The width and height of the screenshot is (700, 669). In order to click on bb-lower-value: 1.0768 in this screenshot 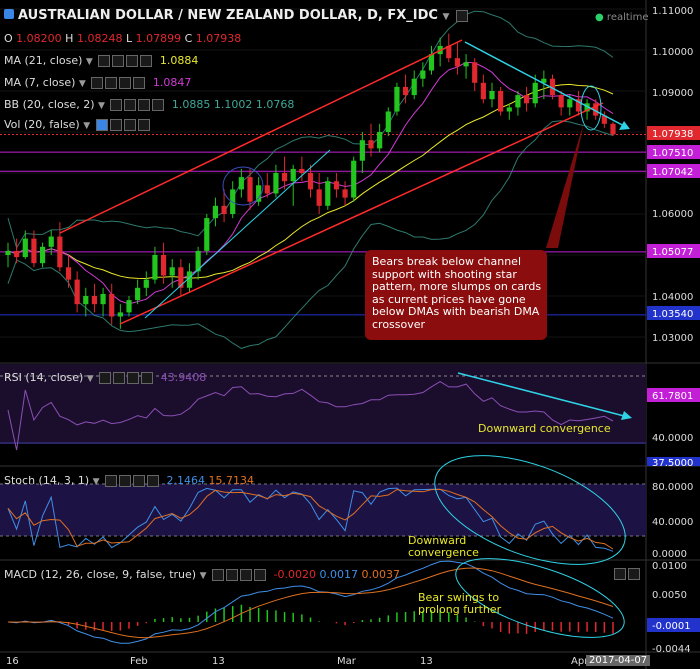, I will do `click(275, 104)`.